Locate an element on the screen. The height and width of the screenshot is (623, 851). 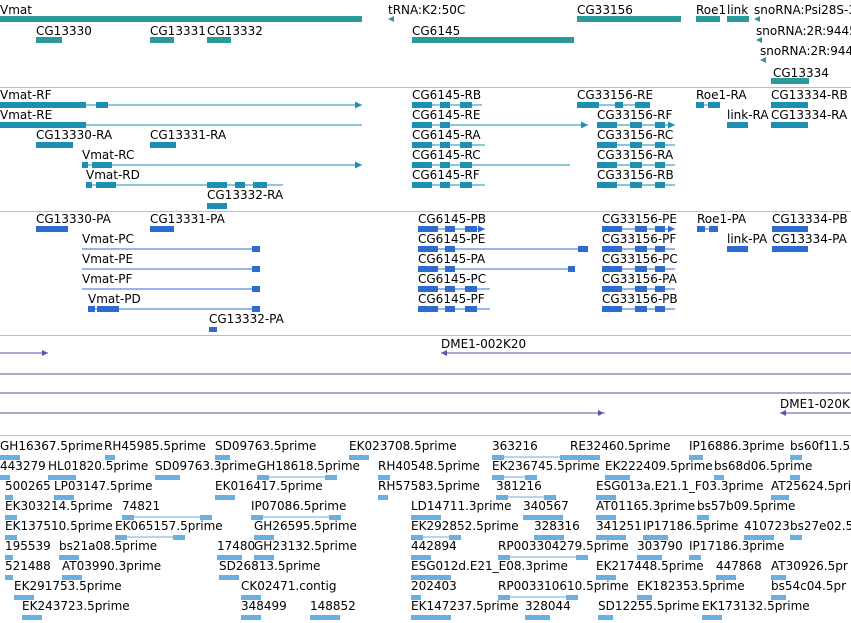
gene-track-feature-label: CG13330 is located at coordinates (64, 31).